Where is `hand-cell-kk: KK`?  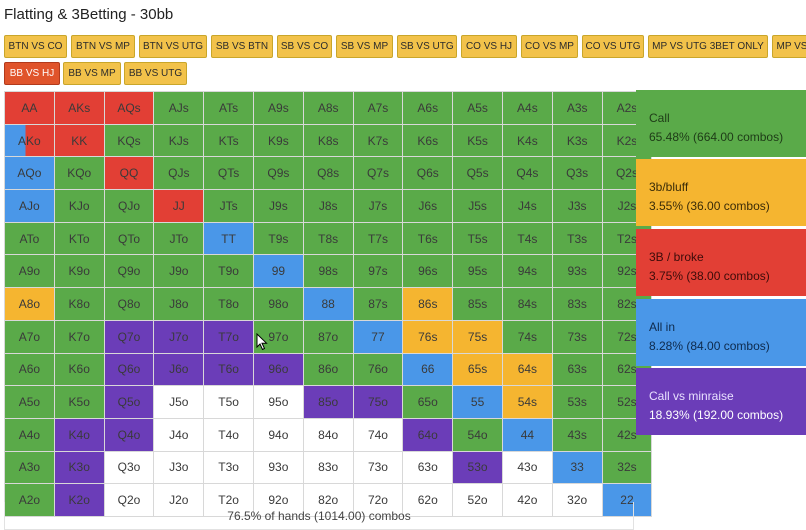 hand-cell-kk: KK is located at coordinates (79, 140).